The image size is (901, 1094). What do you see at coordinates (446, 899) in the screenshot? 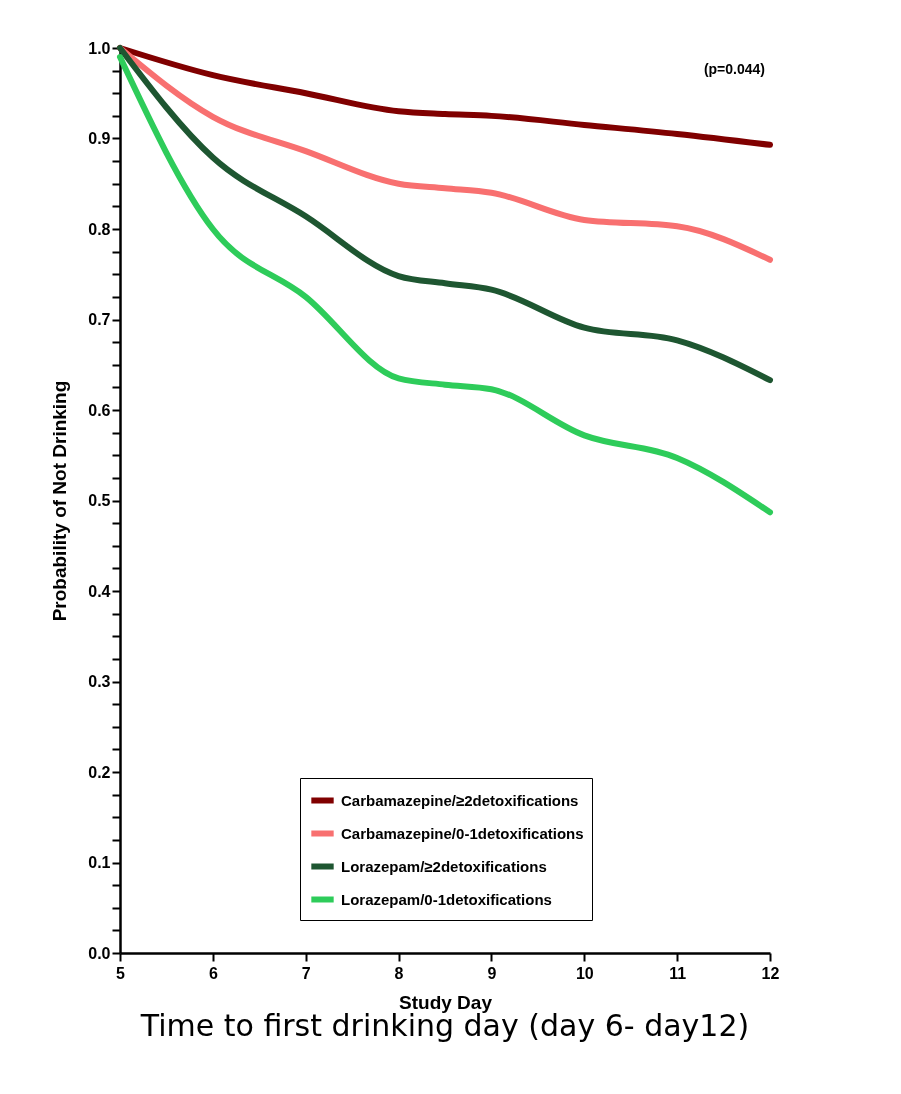
I see `legend-label: Lorazepam/0-1detoxifications` at bounding box center [446, 899].